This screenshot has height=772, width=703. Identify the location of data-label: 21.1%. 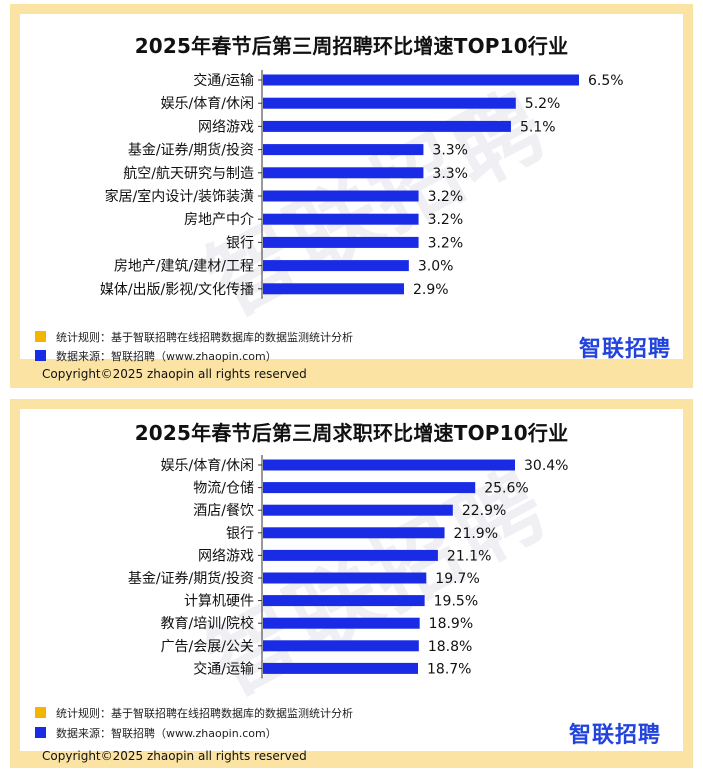
(469, 556).